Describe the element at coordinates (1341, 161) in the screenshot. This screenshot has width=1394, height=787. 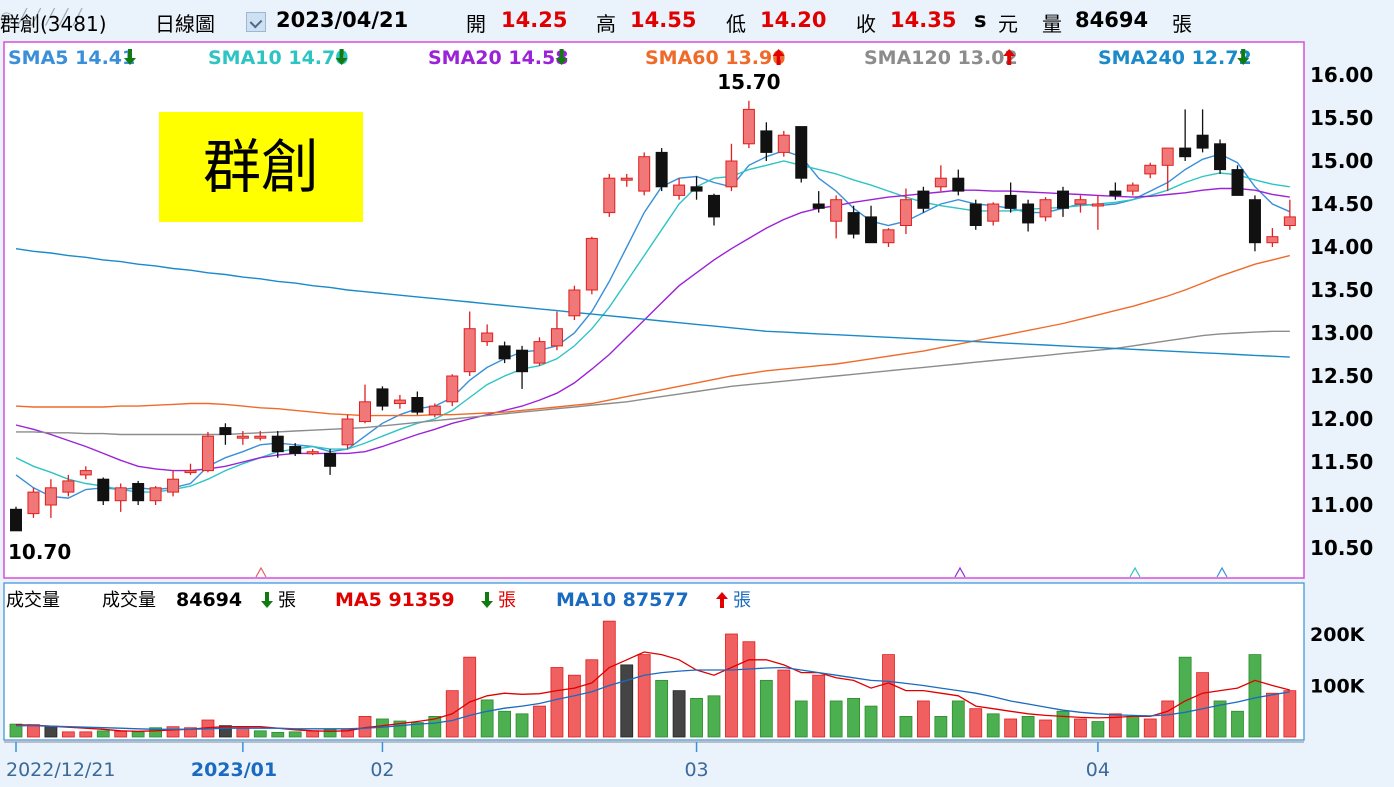
I see `price-tick-label: 15.00` at that location.